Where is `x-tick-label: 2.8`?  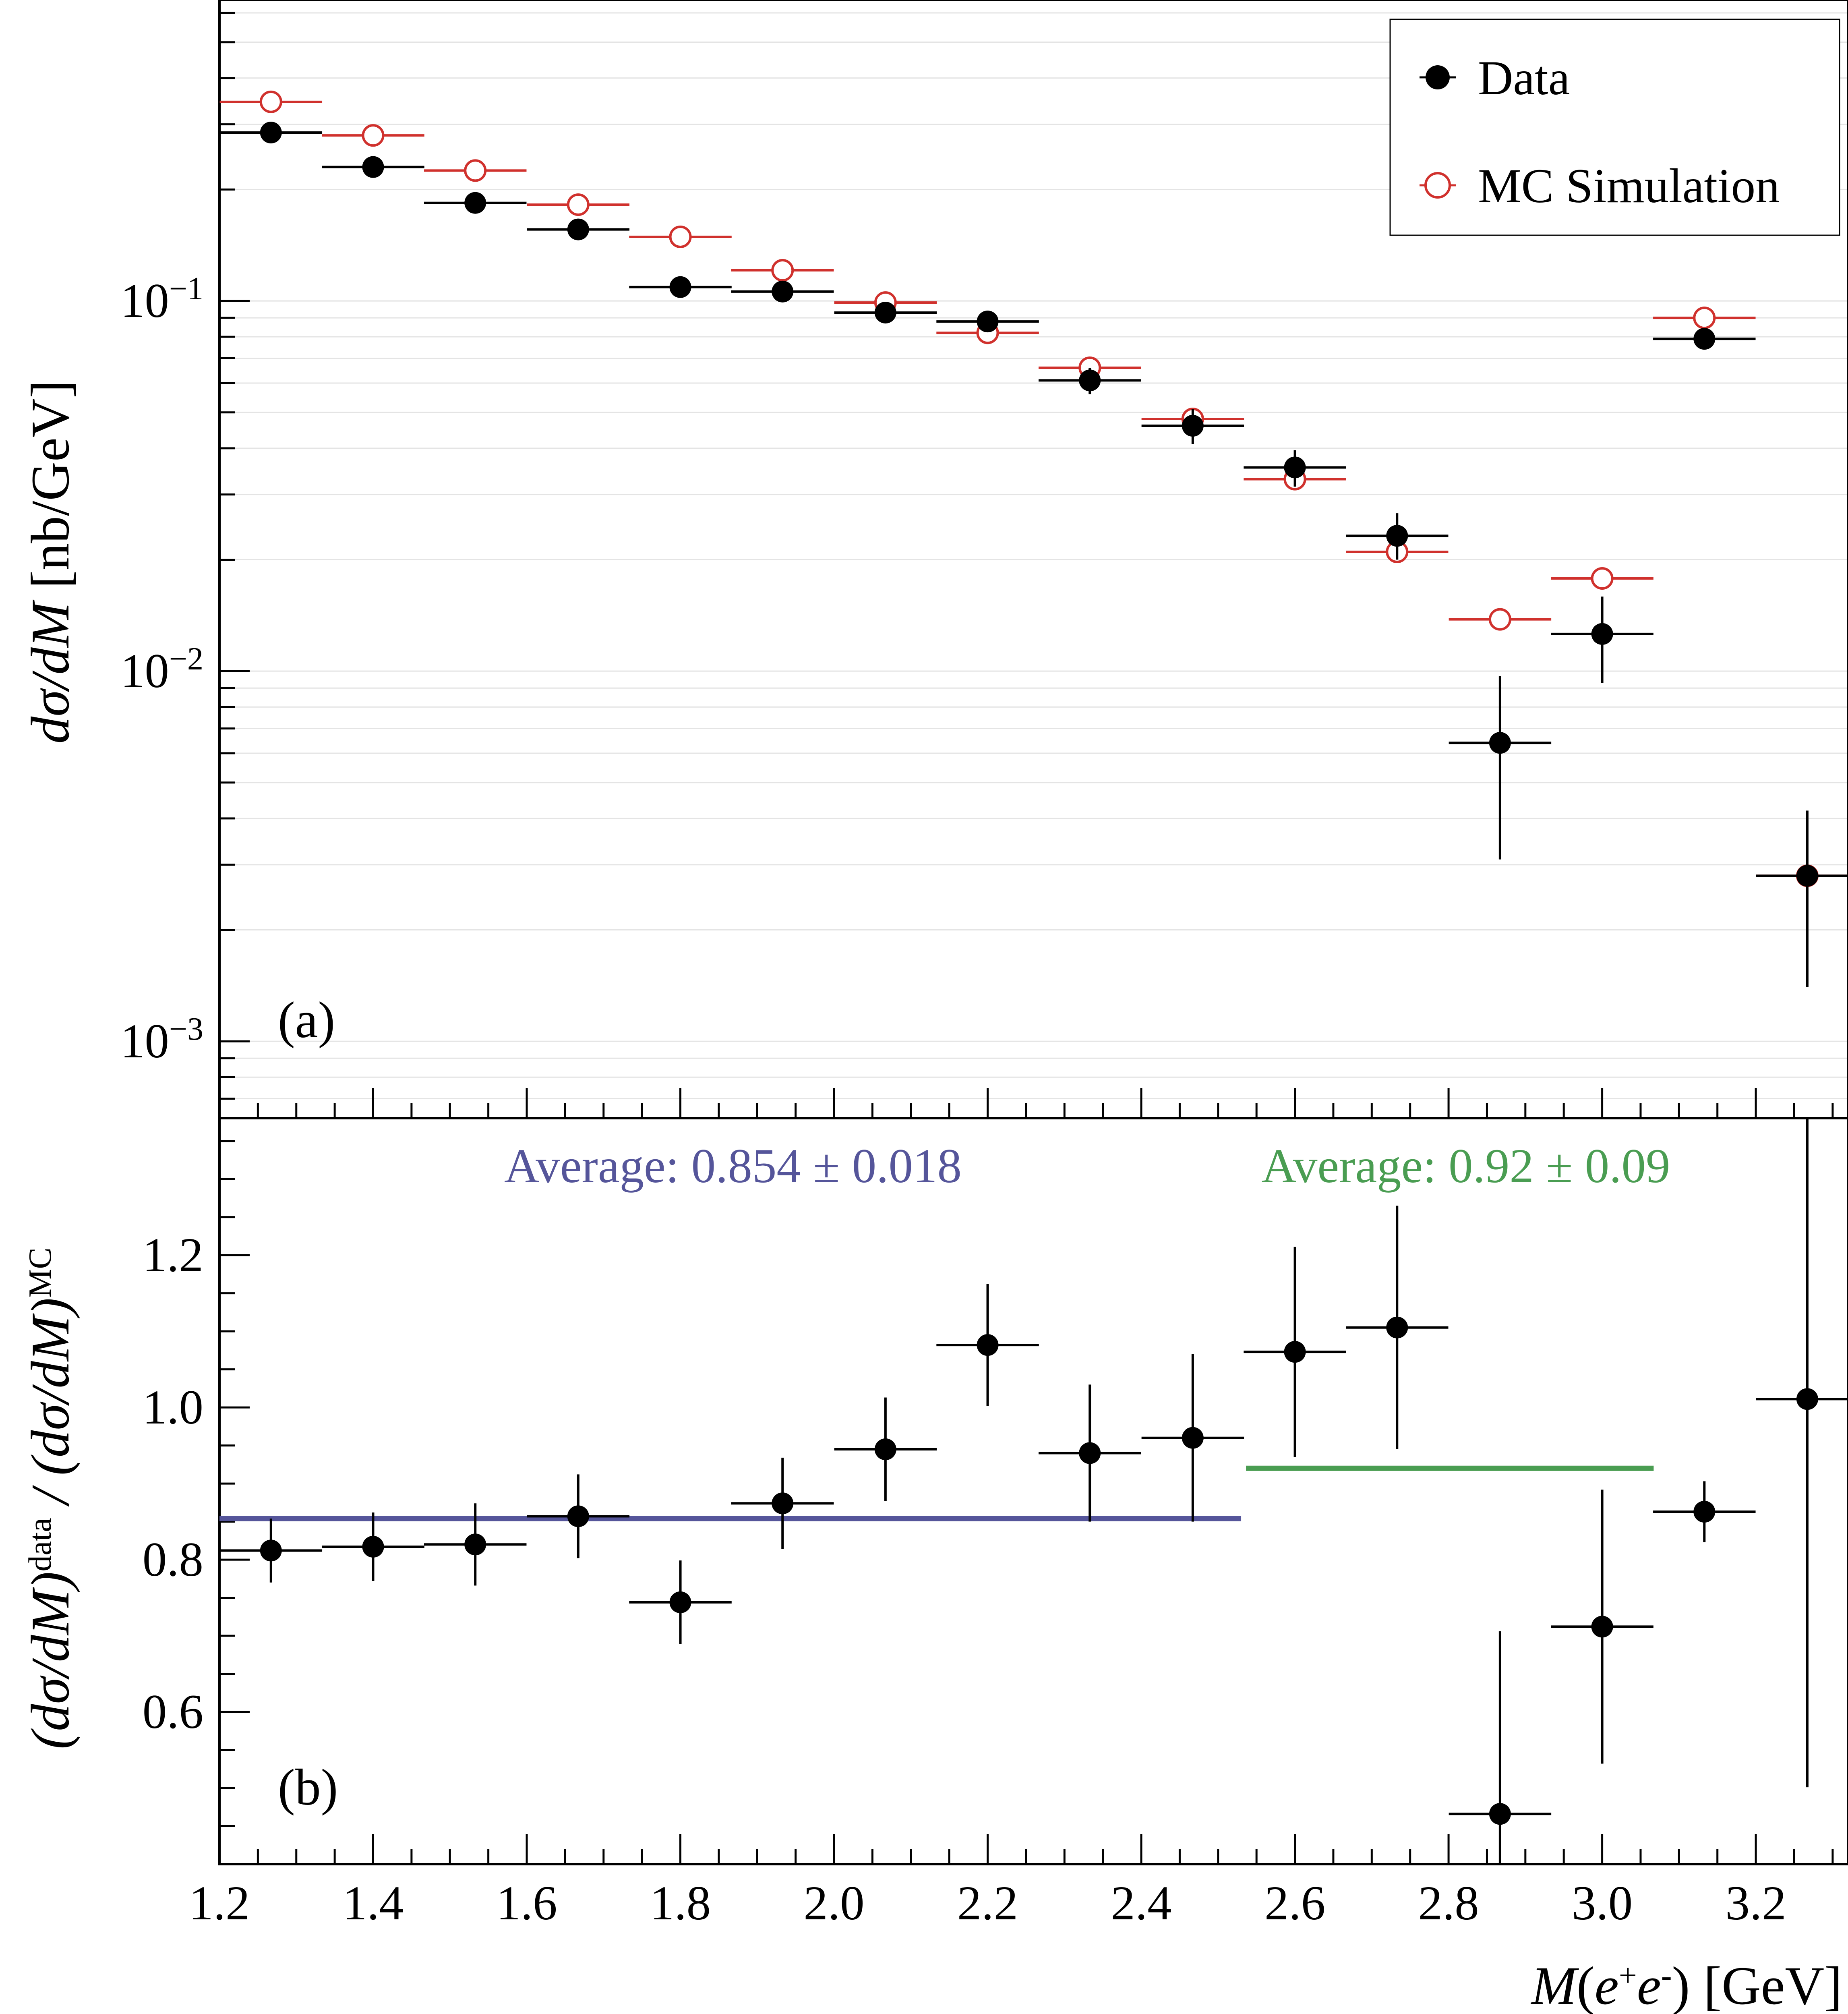
x-tick-label: 2.8 is located at coordinates (1449, 1903).